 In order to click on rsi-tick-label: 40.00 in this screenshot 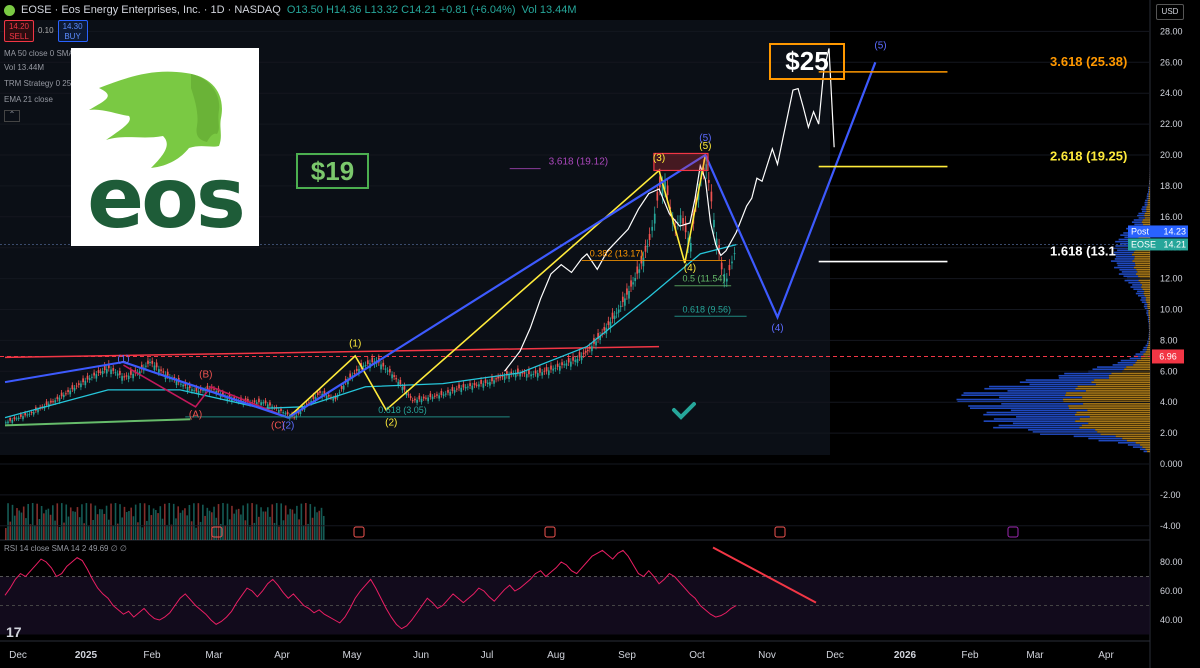, I will do `click(1171, 620)`.